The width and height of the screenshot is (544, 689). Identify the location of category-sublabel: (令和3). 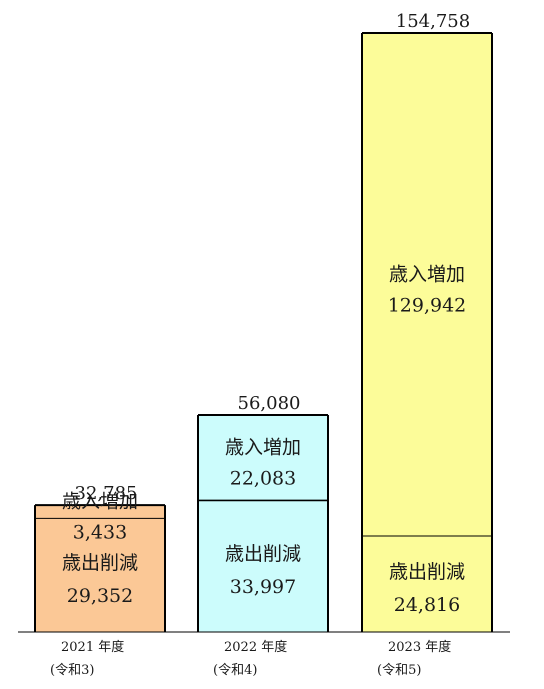
(72, 670).